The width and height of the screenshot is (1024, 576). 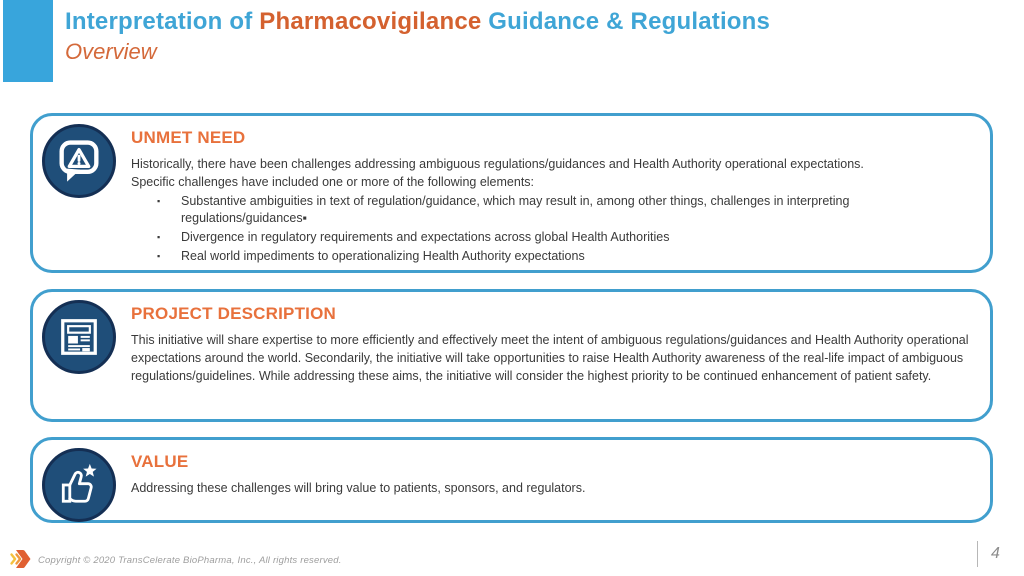 What do you see at coordinates (370, 21) in the screenshot?
I see `title-highlight: Pharmacovigilance` at bounding box center [370, 21].